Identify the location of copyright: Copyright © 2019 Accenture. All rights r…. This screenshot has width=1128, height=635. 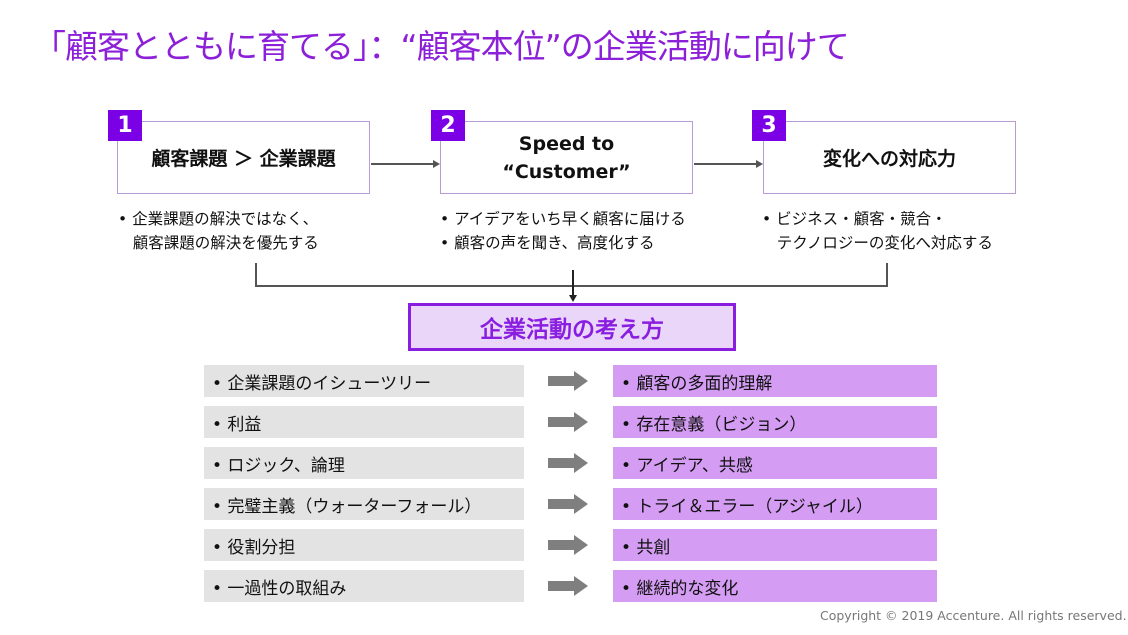
(973, 615).